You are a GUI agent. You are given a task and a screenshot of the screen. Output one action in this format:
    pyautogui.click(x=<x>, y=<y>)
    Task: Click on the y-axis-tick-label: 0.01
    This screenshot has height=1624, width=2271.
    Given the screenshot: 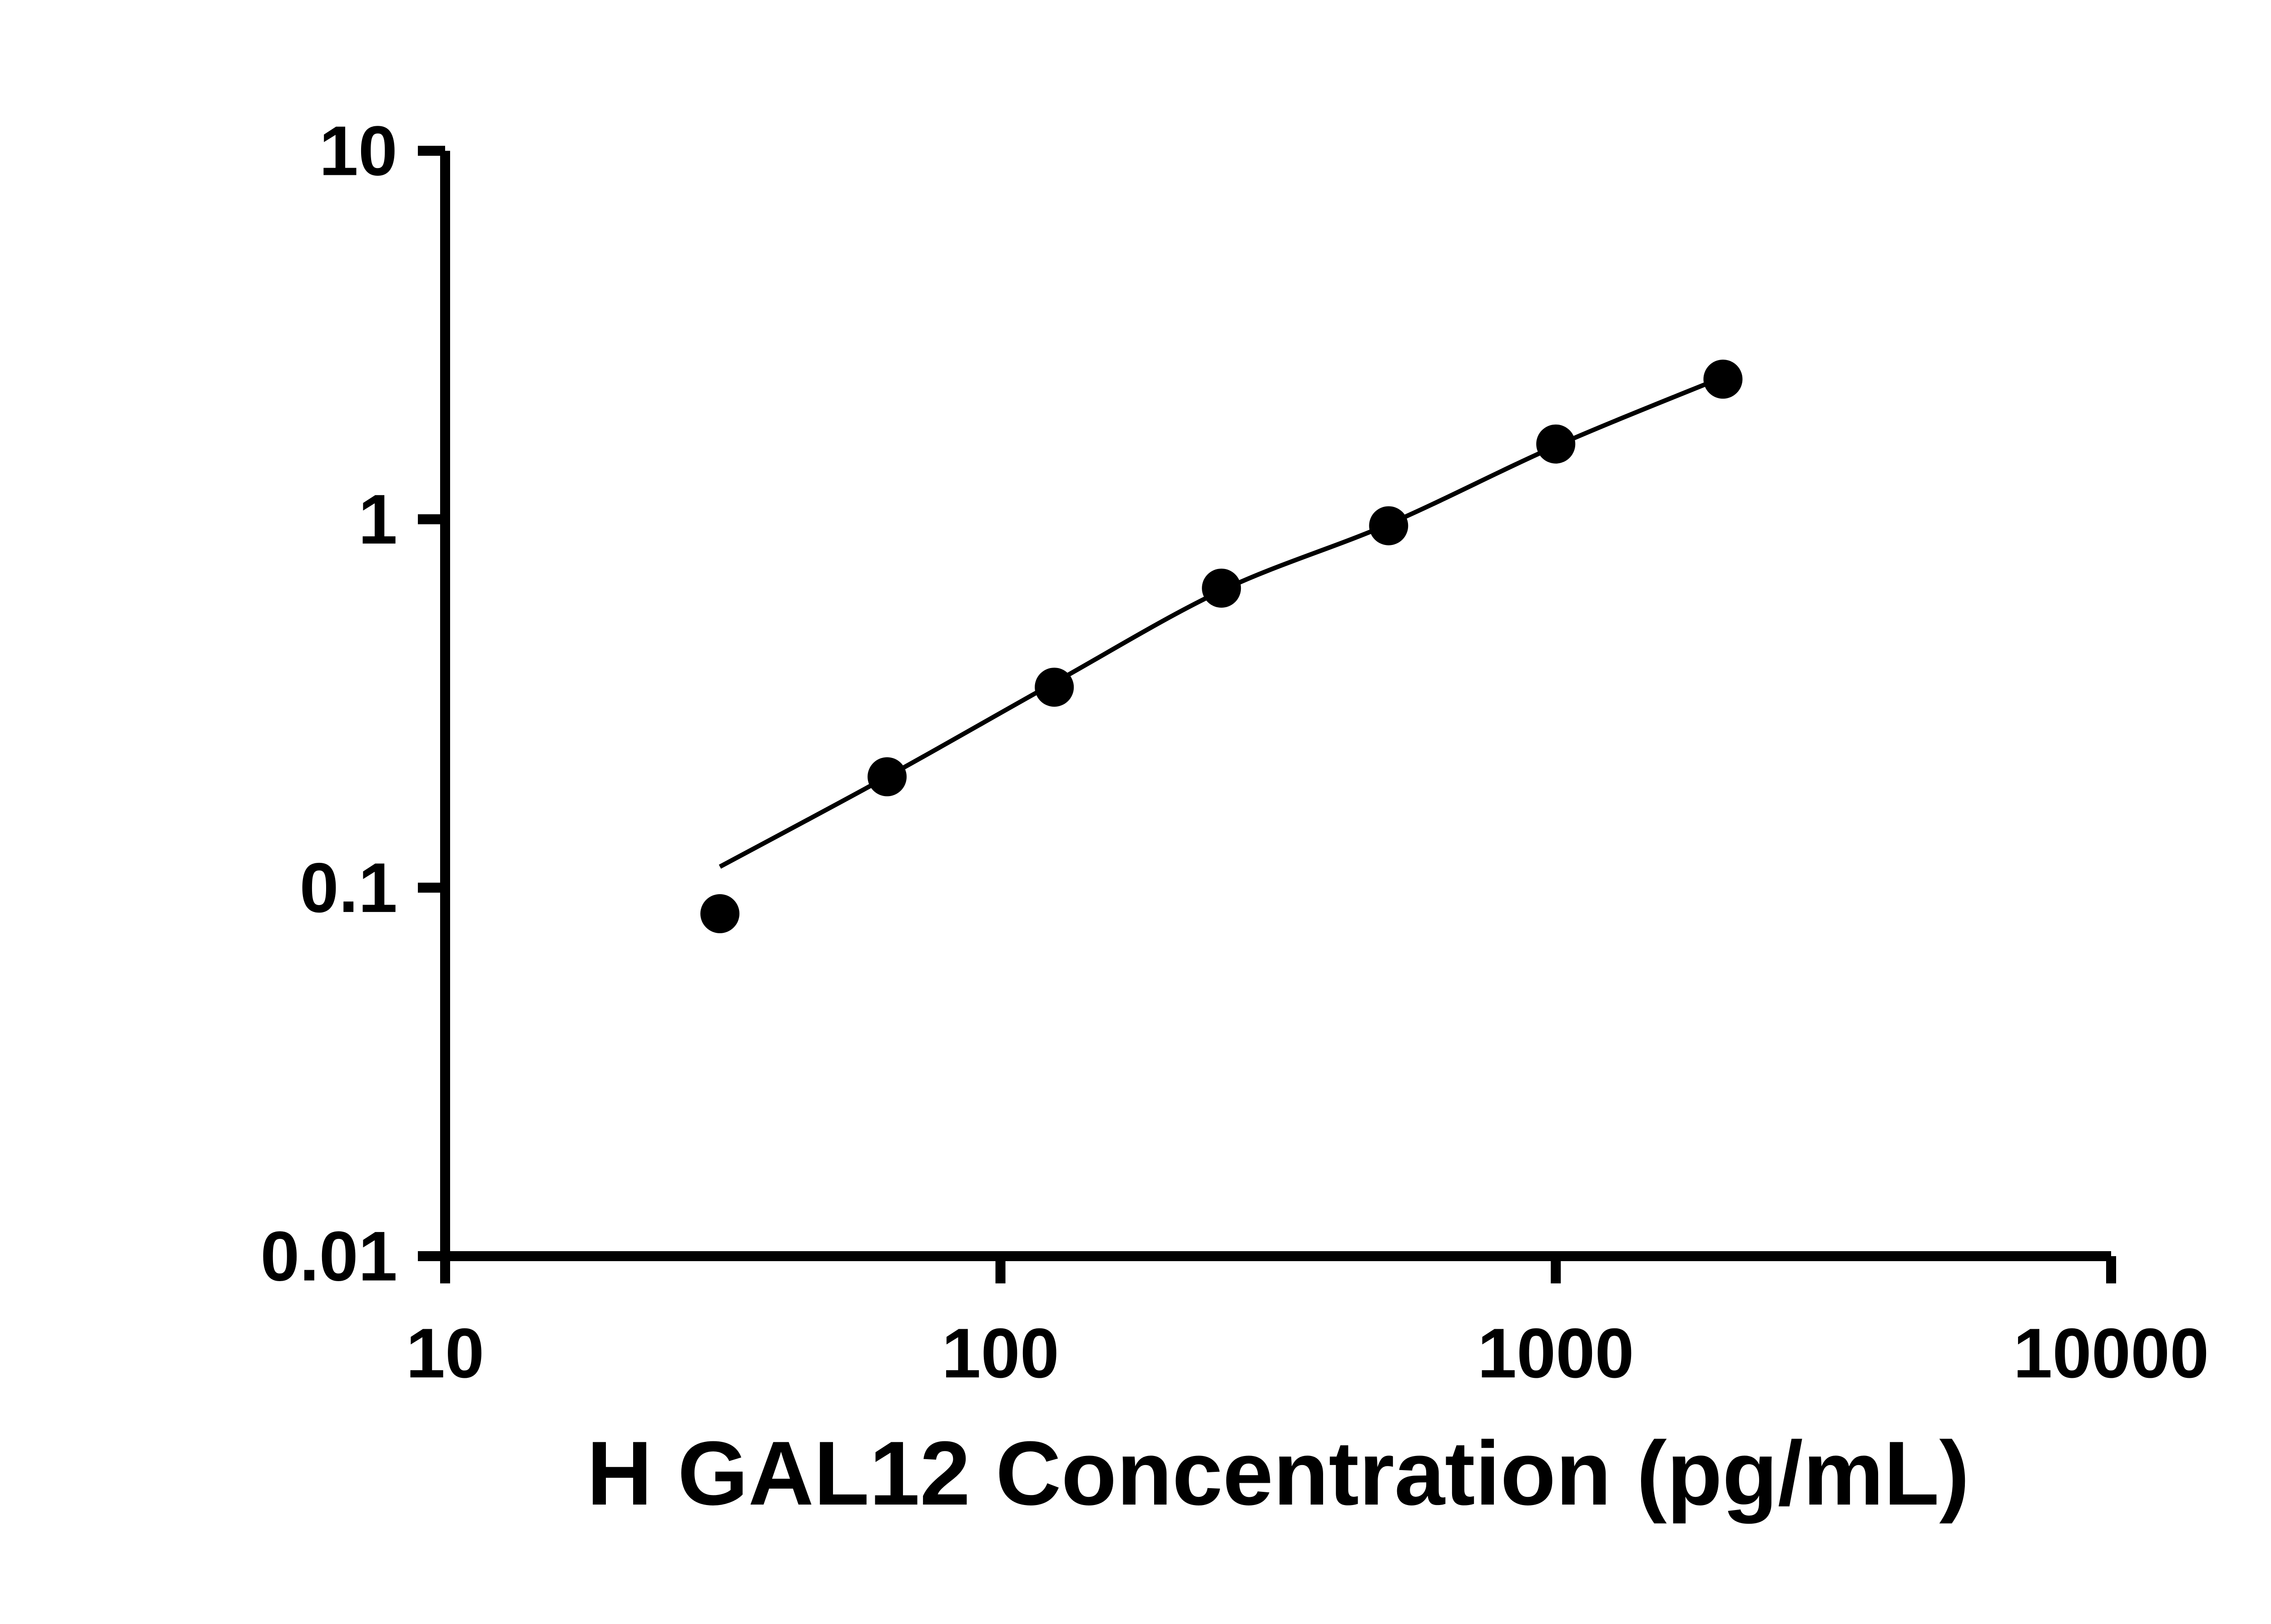 What is the action you would take?
    pyautogui.click(x=328, y=1256)
    